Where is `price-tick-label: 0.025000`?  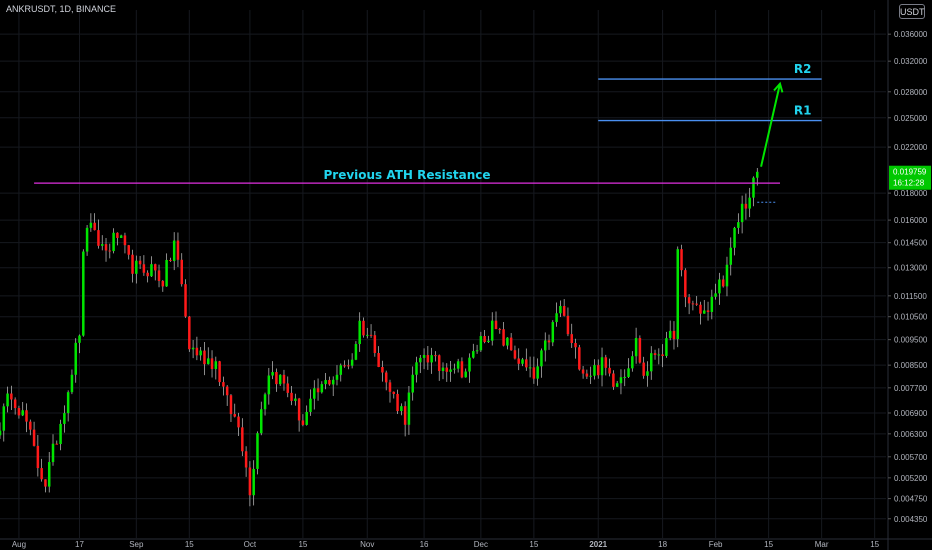
price-tick-label: 0.025000 is located at coordinates (911, 118).